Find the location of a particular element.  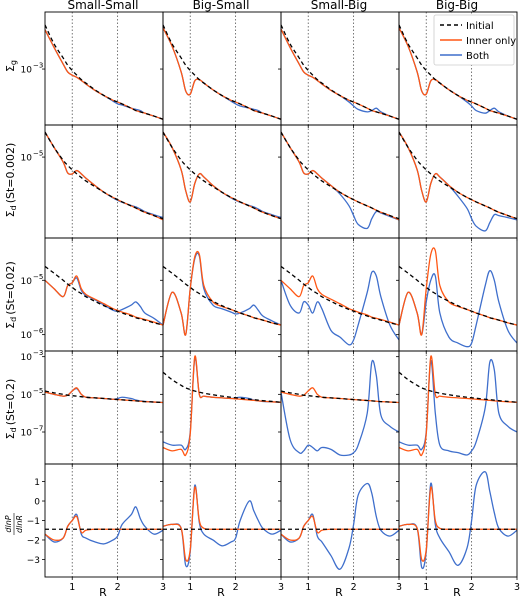

series-initial-r0-c0 is located at coordinates (104, 72).